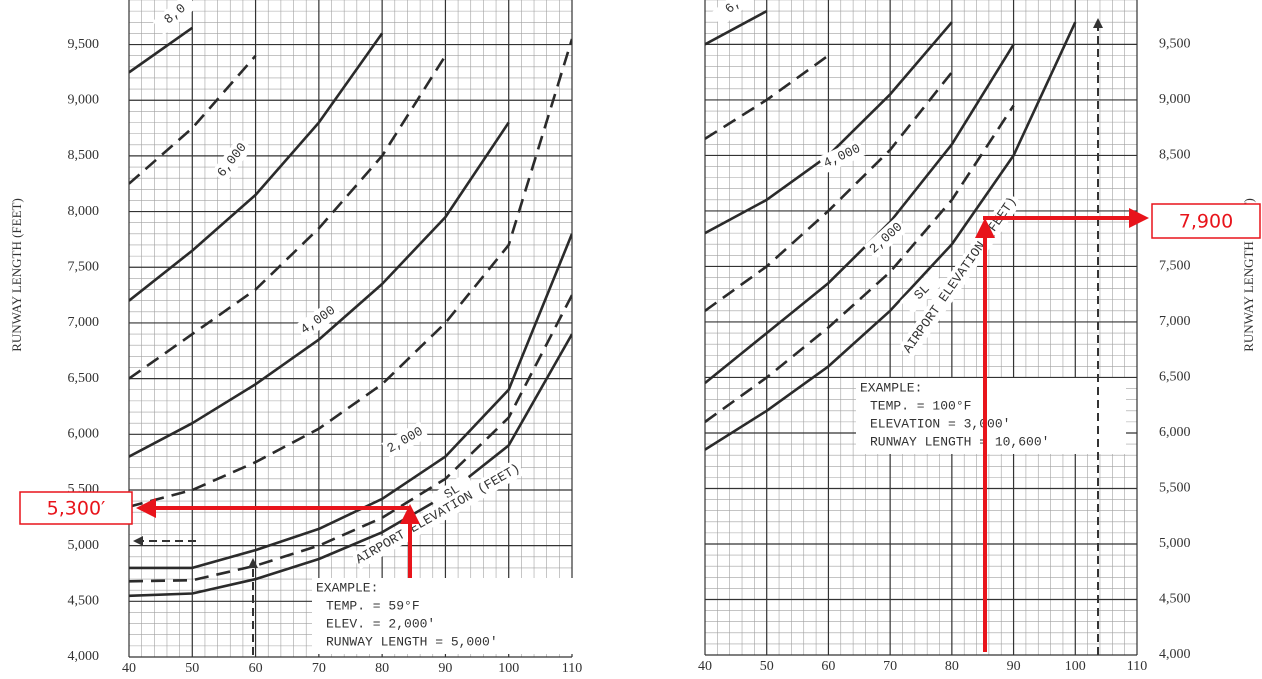 The image size is (1262, 679). I want to click on curve-title-bg, so click(438, 514).